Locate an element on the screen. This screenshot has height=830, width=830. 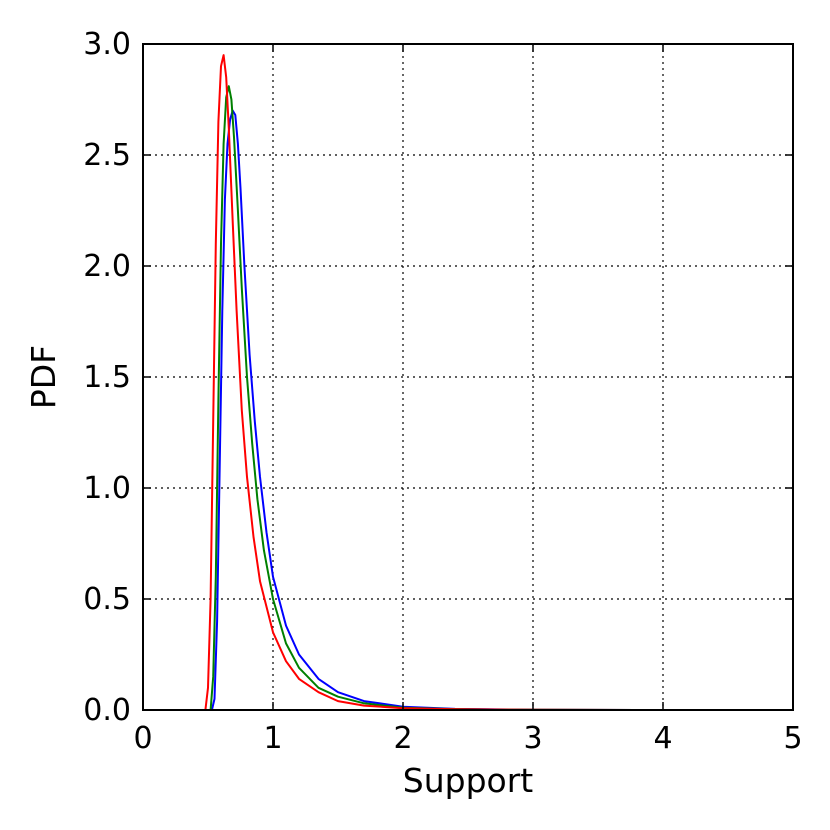
y-tick-label: 2.5 is located at coordinates (107, 155).